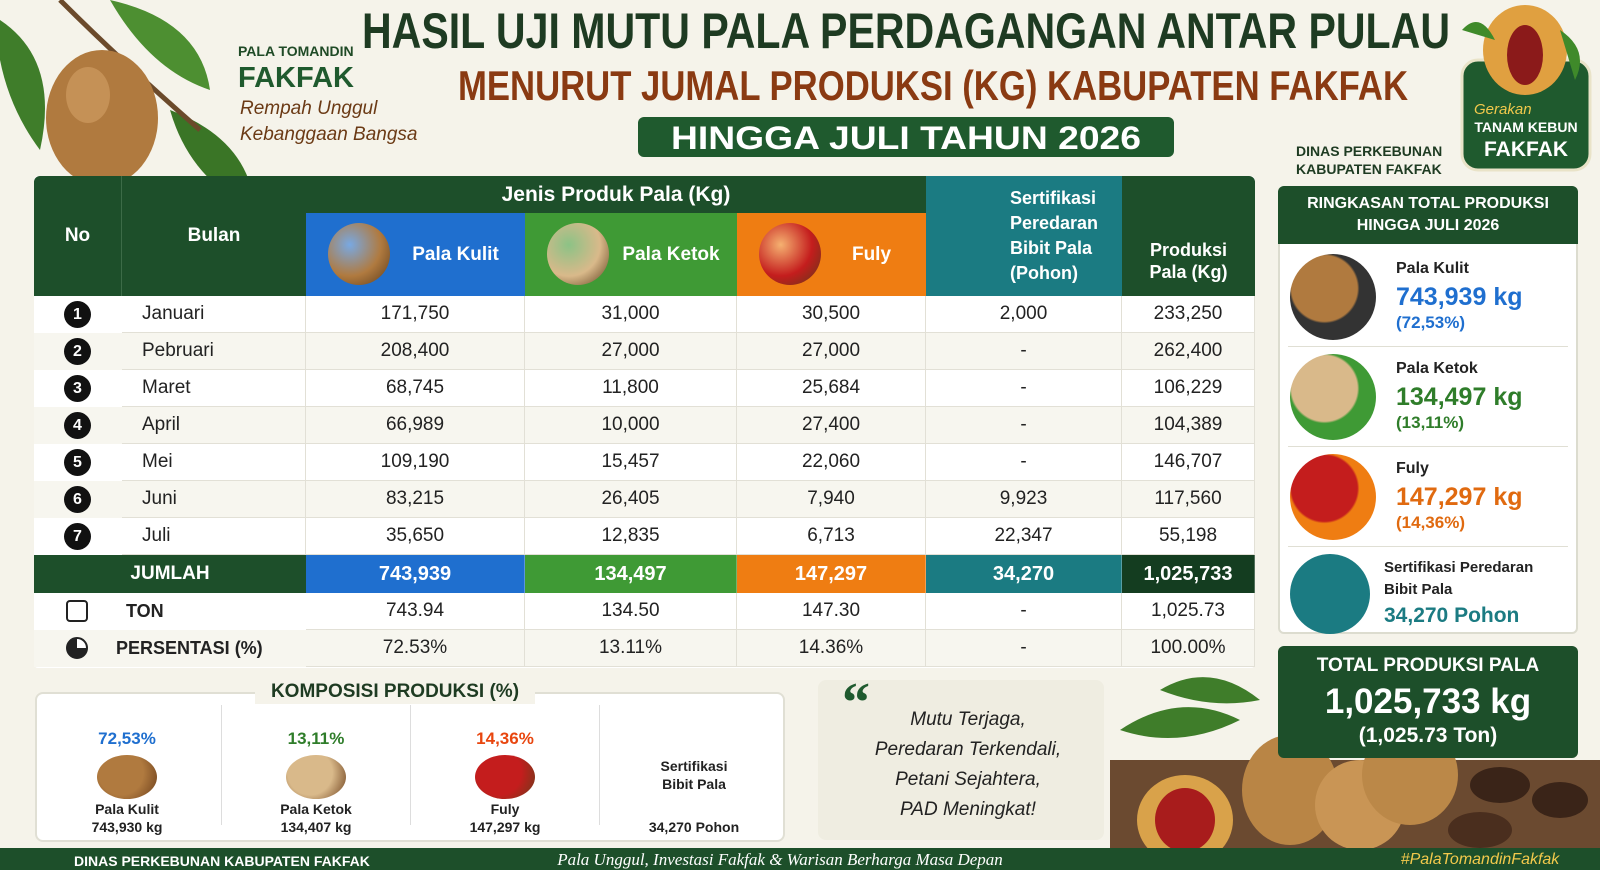  Describe the element at coordinates (77, 351) in the screenshot. I see `row-number: 2` at that location.